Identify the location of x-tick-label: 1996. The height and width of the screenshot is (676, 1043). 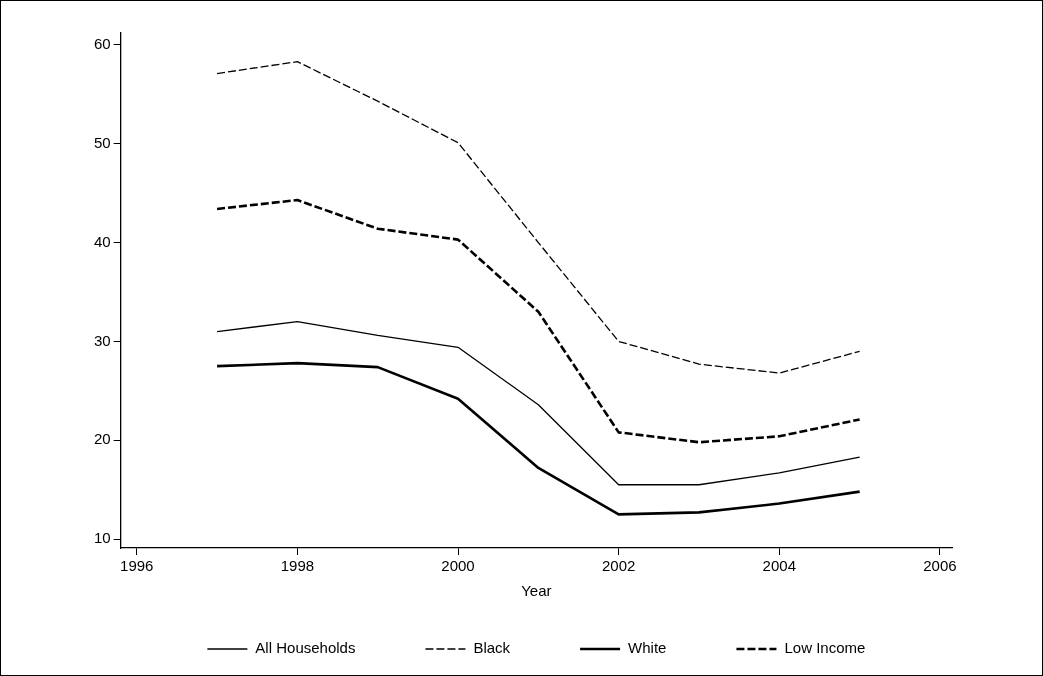
(137, 566).